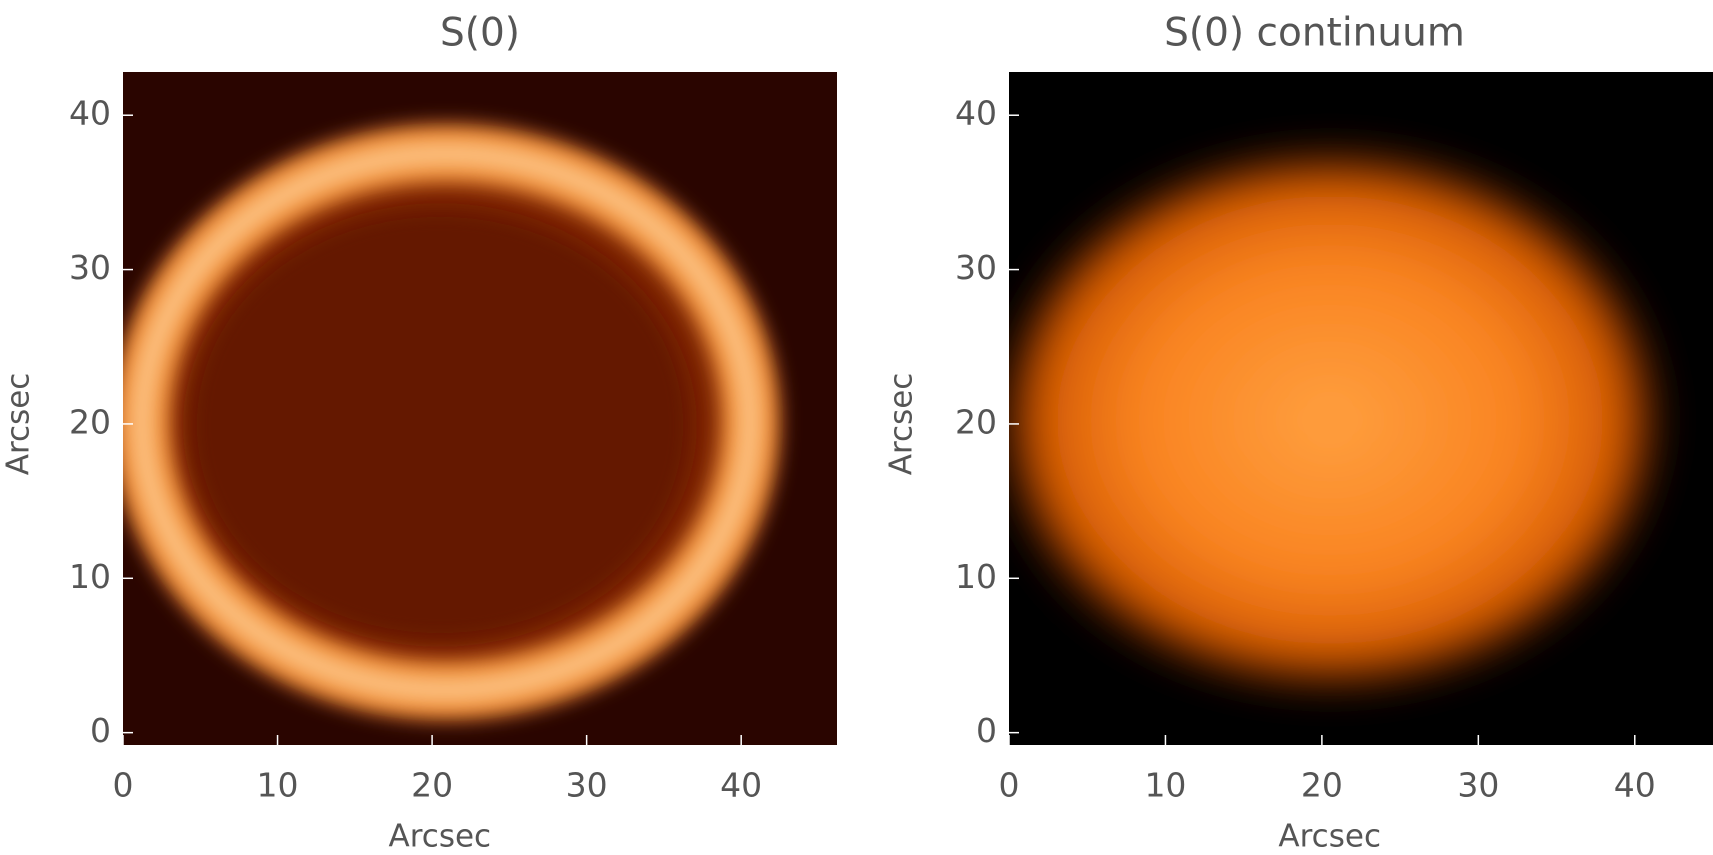 The width and height of the screenshot is (1713, 855). I want to click on panel-title: S(0), so click(480, 33).